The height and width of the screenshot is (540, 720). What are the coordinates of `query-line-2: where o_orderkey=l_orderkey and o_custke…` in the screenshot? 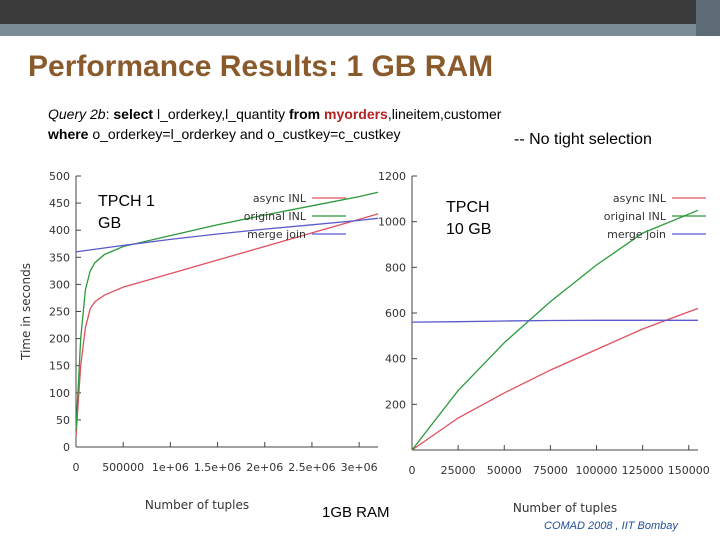 It's located at (224, 134).